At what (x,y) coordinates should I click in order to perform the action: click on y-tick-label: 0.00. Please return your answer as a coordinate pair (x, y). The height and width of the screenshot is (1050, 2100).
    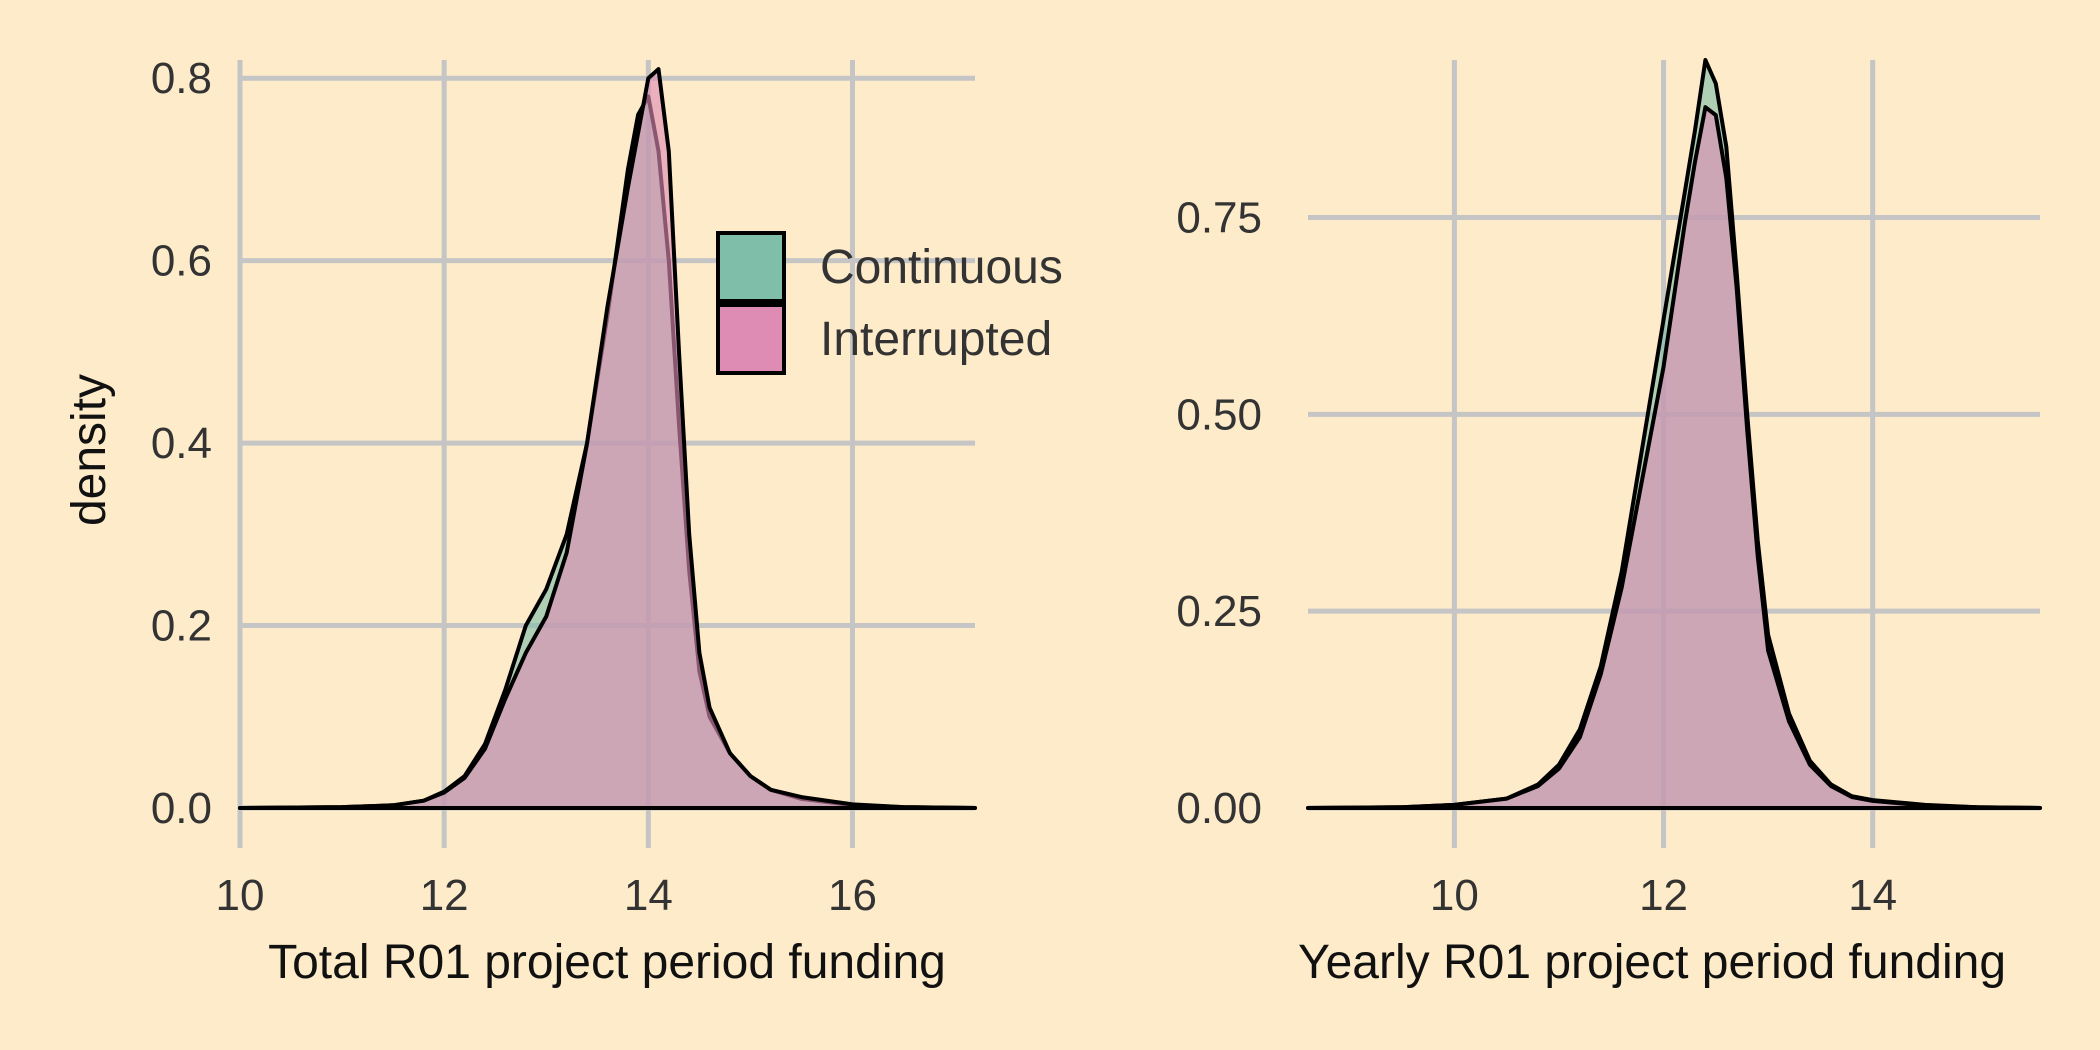
    Looking at the image, I should click on (1219, 808).